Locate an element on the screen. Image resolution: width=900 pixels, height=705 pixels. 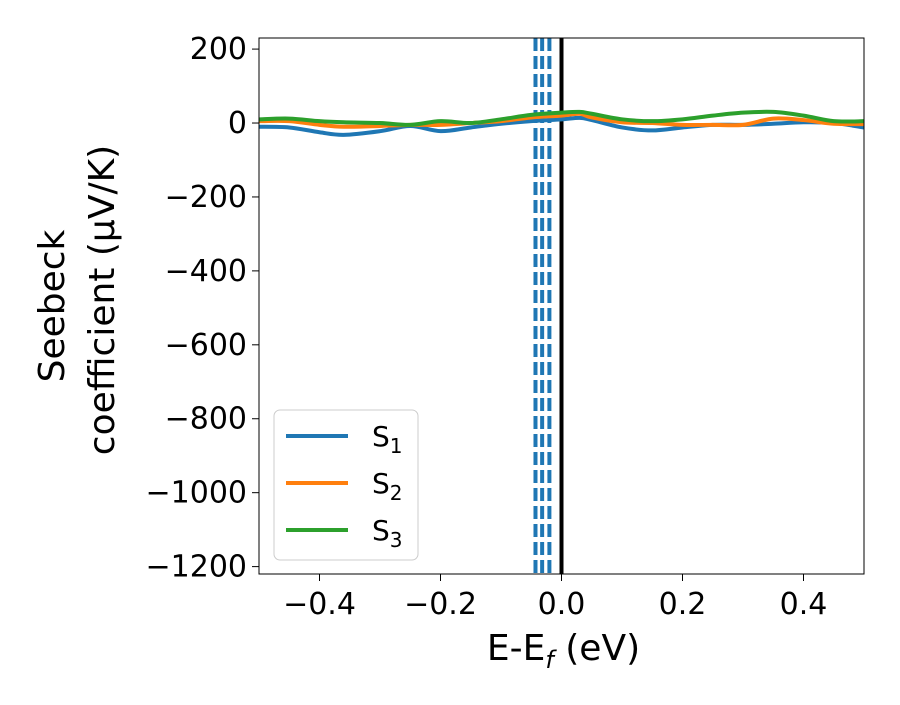
legend-label-s1: S1 is located at coordinates (387, 439).